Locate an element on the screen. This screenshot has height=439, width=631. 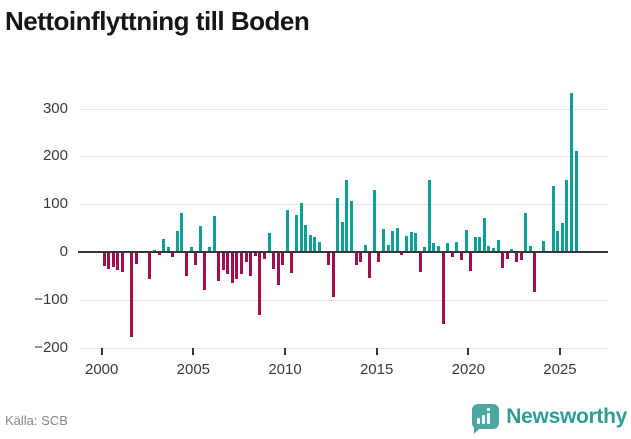
zero-baseline is located at coordinates (343, 252).